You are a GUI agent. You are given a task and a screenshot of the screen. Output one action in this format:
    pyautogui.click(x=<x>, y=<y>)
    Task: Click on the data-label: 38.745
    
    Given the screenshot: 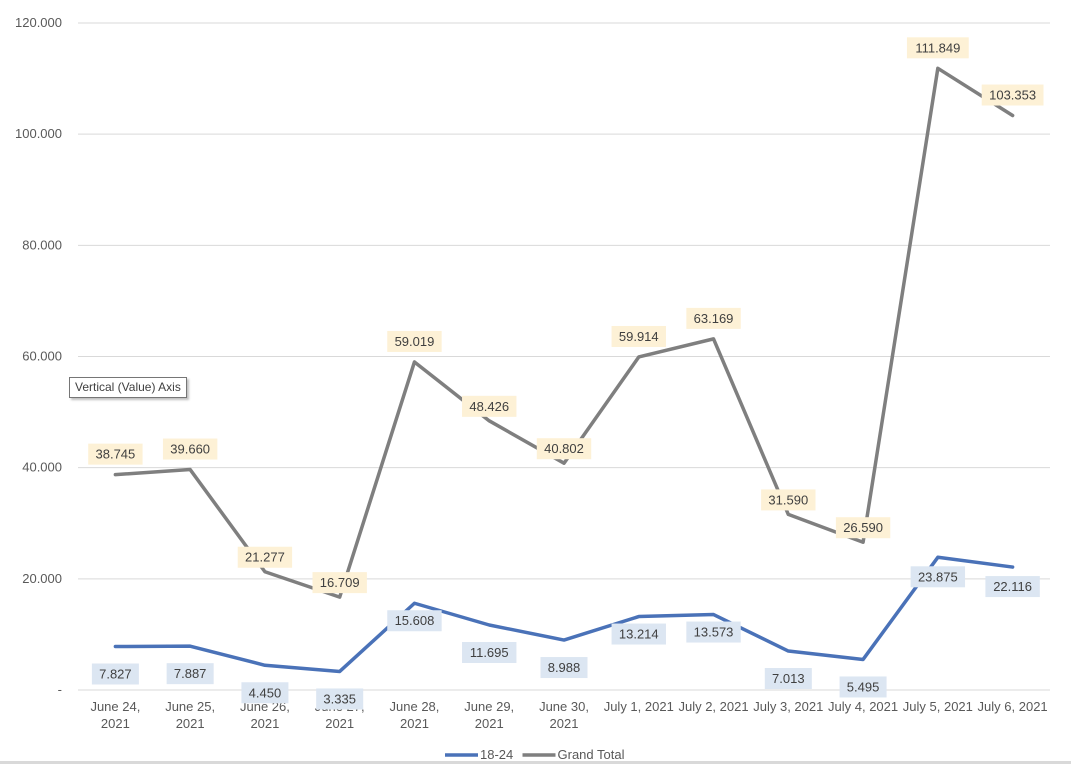 What is the action you would take?
    pyautogui.click(x=115, y=454)
    